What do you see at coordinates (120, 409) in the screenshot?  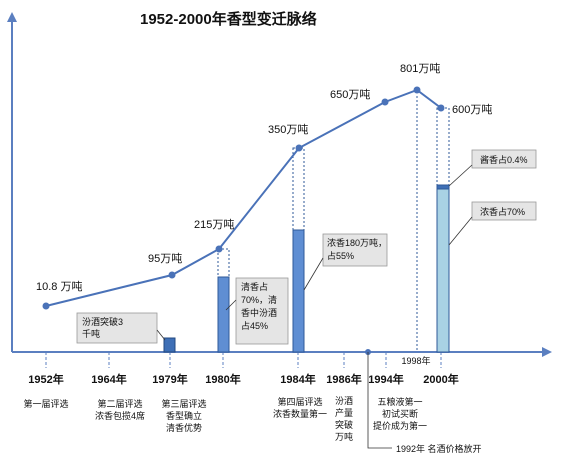 I see `event-label-1964: 第二届评选浓香包揽4席` at bounding box center [120, 409].